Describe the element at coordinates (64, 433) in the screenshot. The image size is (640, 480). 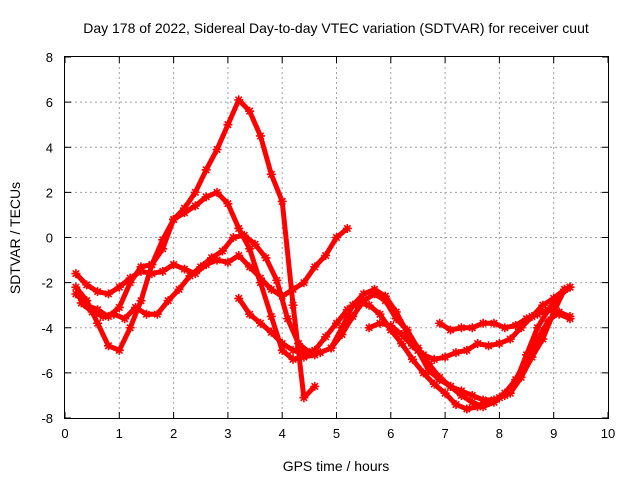
I see `x-tick-label: 0` at that location.